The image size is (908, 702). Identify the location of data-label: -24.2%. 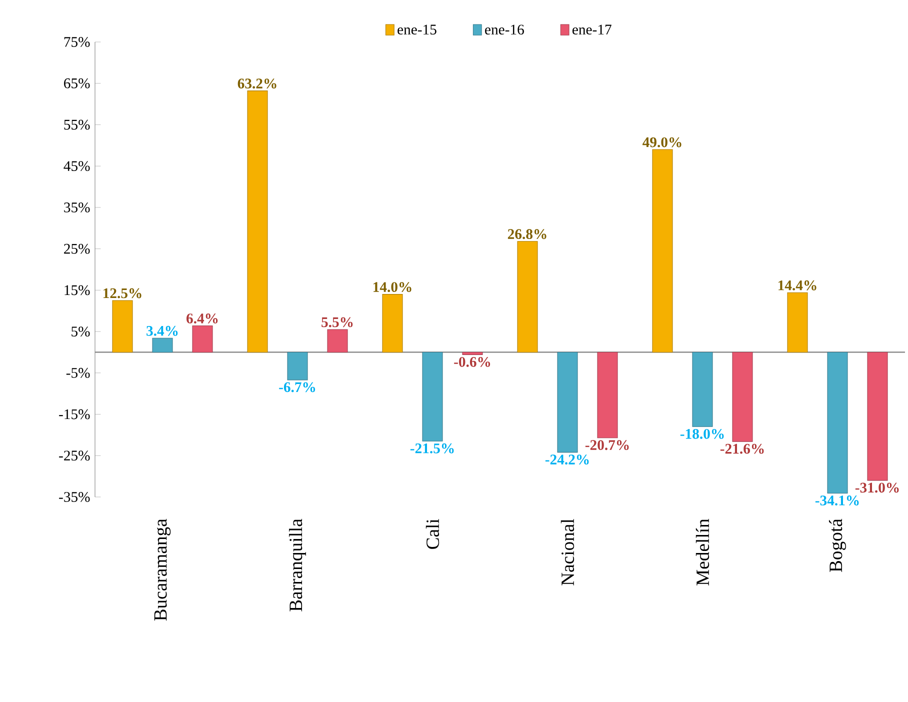
(567, 459).